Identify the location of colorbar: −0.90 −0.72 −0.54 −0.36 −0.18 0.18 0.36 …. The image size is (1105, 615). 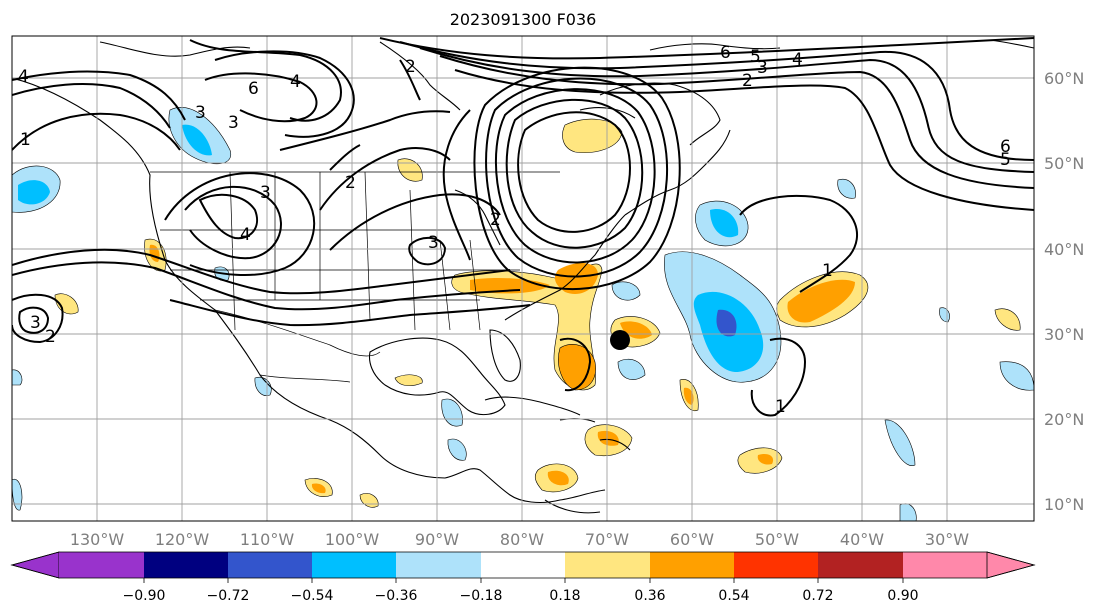
(523, 577).